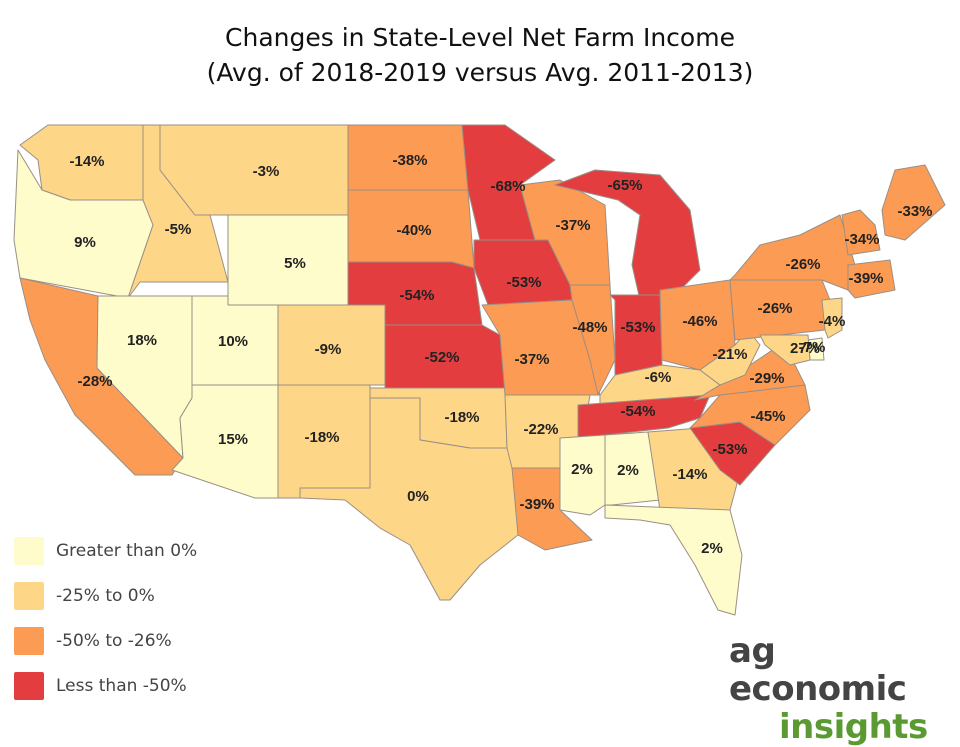  I want to click on legend-item-less-than-neg50: Less than -50%, so click(105, 685).